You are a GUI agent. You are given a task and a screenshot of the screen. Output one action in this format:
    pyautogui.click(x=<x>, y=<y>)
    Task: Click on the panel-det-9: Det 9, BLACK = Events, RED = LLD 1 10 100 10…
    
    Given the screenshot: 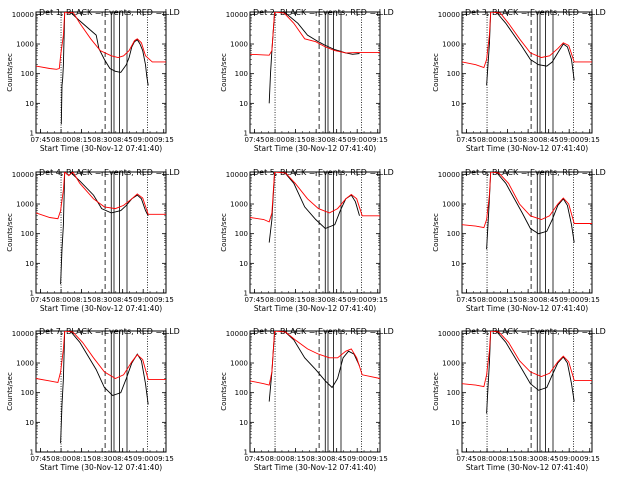 What is the action you would take?
    pyautogui.click(x=519, y=399)
    